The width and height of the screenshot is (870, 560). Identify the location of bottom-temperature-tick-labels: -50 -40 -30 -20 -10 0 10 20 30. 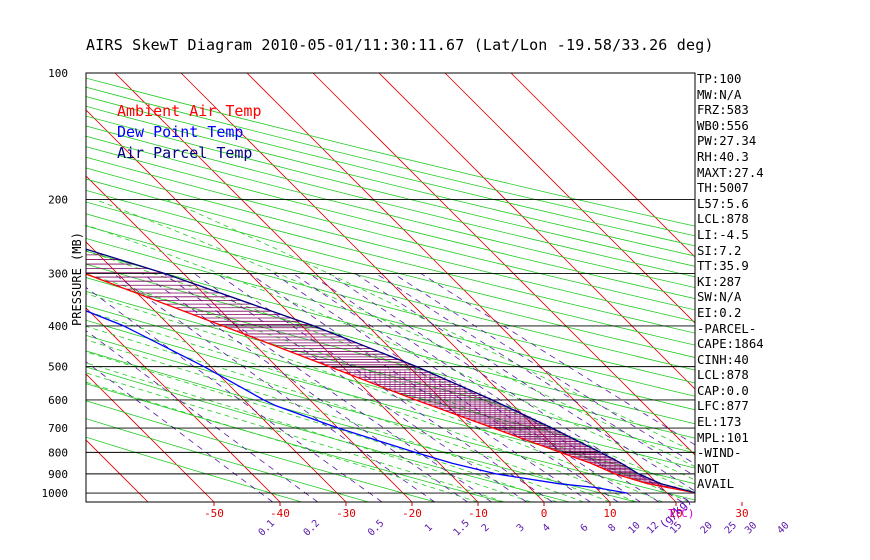
(476, 513).